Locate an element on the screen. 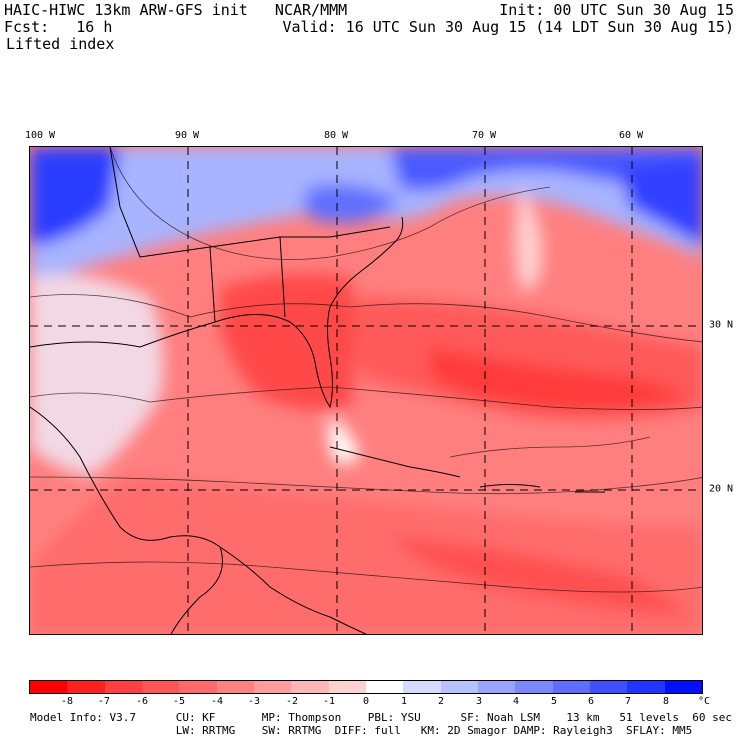 This screenshot has width=740, height=740. init-time: Init: 00 UTC Sun 30 Aug 15 is located at coordinates (616, 10).